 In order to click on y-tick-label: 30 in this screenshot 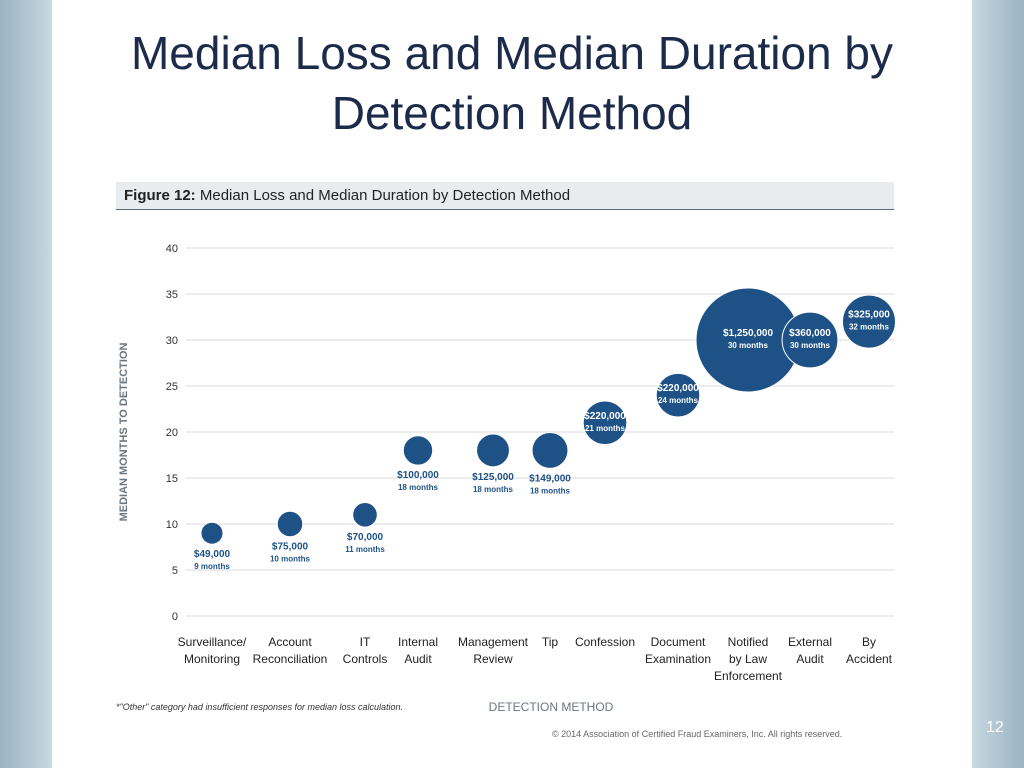, I will do `click(172, 341)`.